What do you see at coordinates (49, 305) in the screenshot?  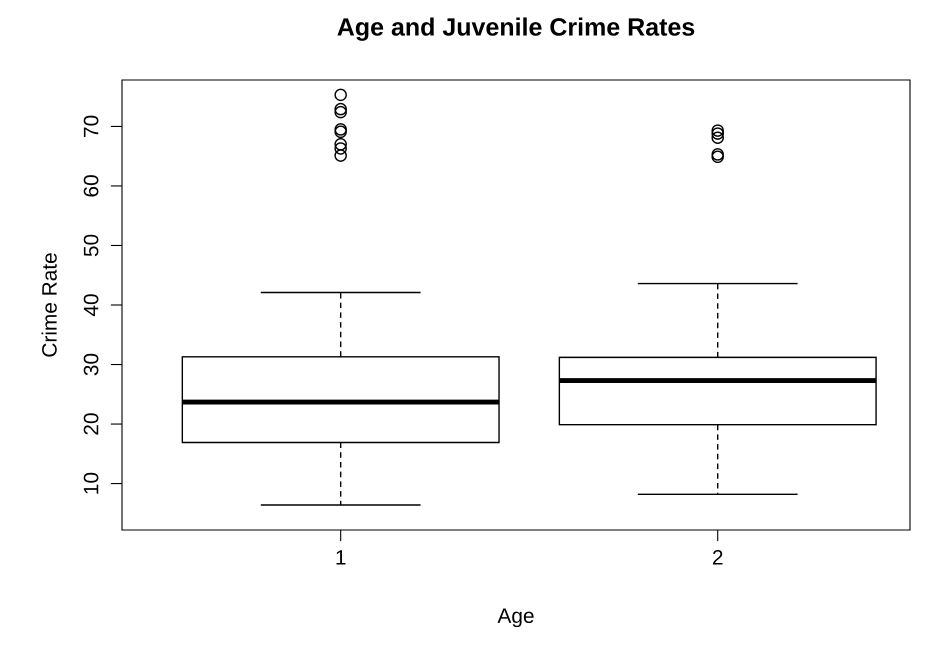 I see `y-axis-title: Crime Rate` at bounding box center [49, 305].